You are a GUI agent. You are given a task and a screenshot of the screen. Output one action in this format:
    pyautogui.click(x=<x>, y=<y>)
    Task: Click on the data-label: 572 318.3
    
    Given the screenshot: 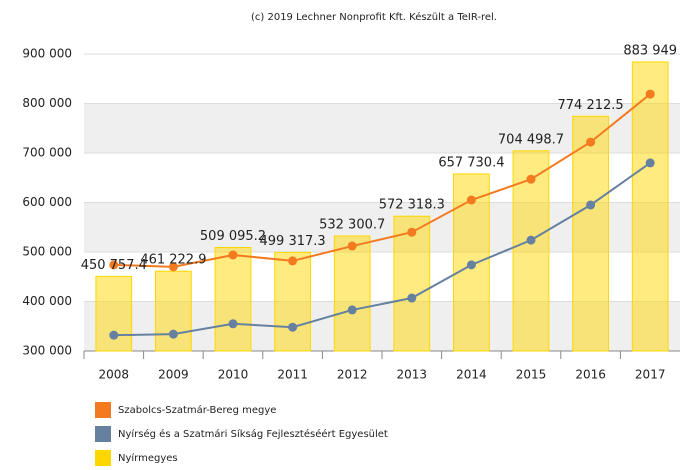 What is the action you would take?
    pyautogui.click(x=412, y=205)
    